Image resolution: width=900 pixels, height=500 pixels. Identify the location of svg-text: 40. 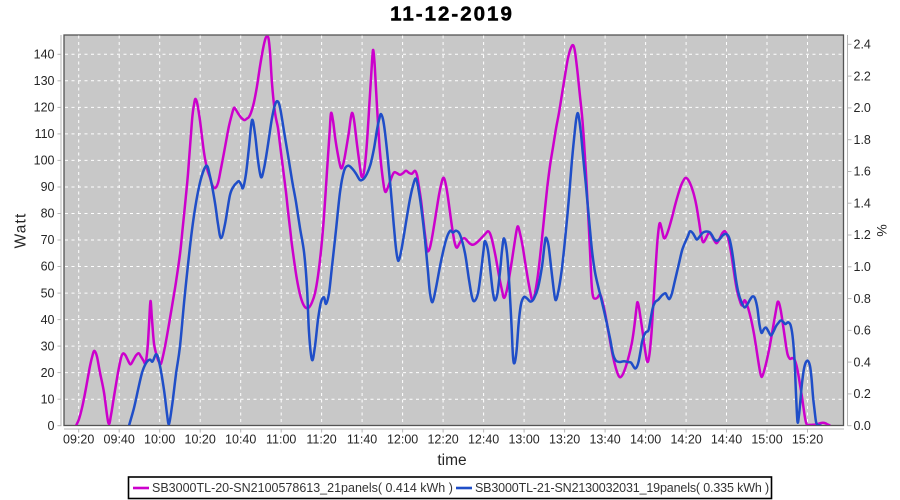
(48, 320).